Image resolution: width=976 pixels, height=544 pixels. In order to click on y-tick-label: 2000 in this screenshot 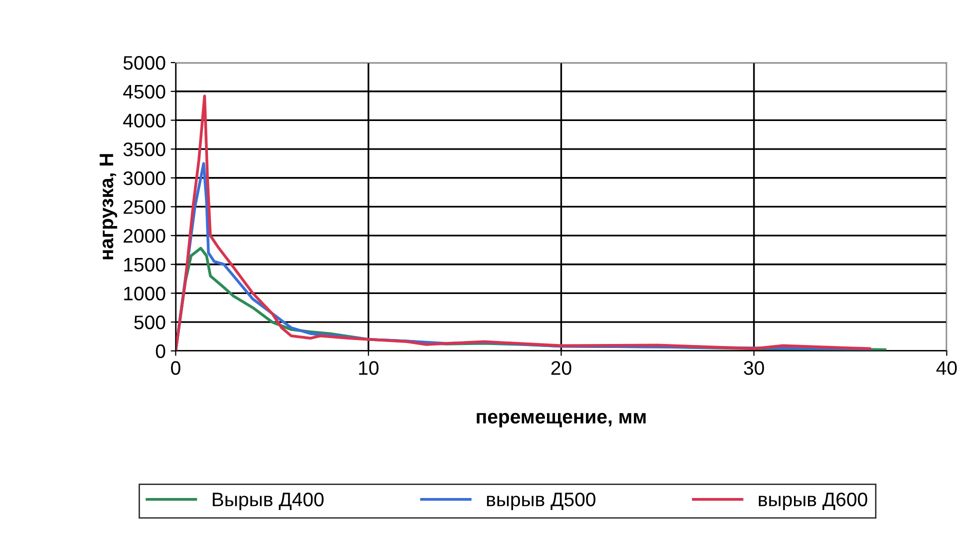, I will do `click(145, 236)`.